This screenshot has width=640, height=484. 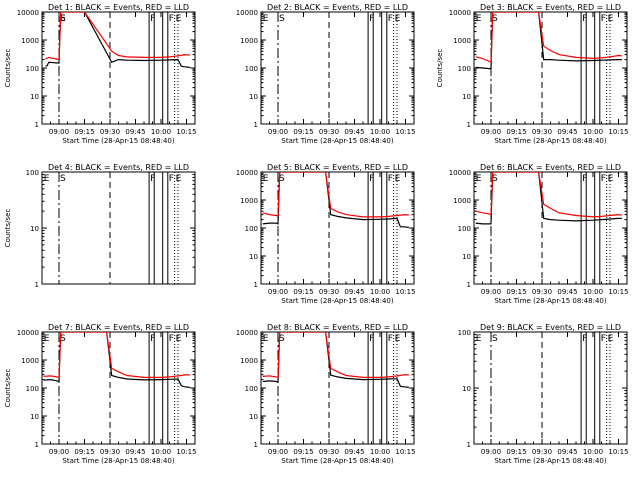 What do you see at coordinates (118, 167) in the screenshot?
I see `panel-title: Det 4: BLACK = Events, RED = LLD` at bounding box center [118, 167].